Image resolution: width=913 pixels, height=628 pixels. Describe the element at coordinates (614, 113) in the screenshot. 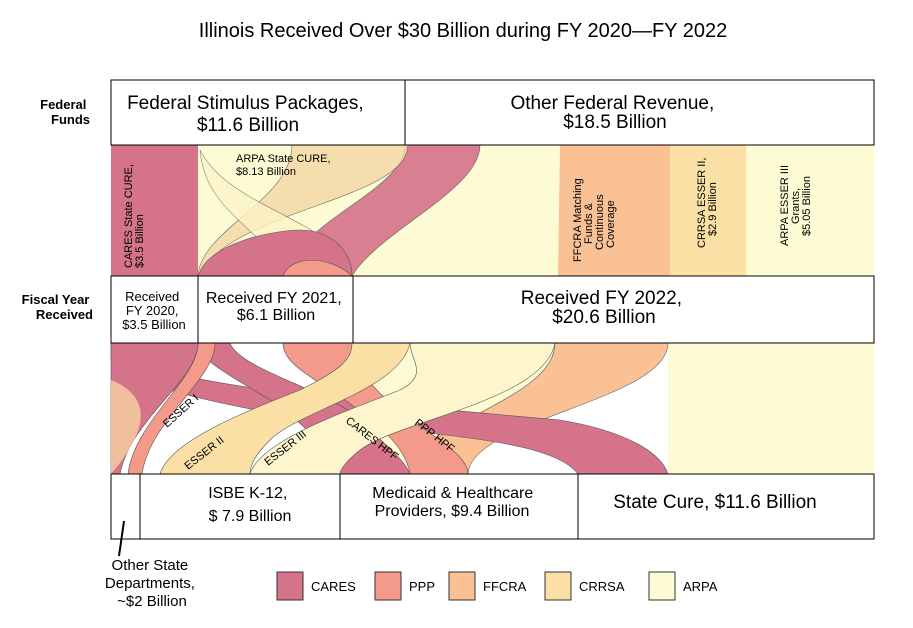

I see `other-revenue-label: Other Federal Revenue, $18.5 Billion` at that location.